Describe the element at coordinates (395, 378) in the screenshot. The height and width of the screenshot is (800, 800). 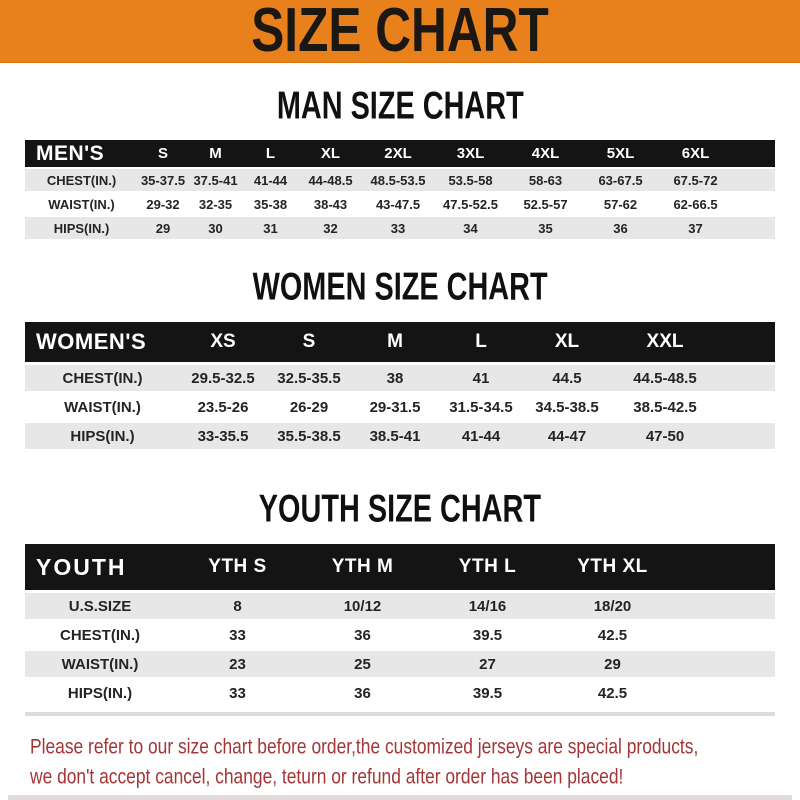
I see `value-cell: 38` at that location.